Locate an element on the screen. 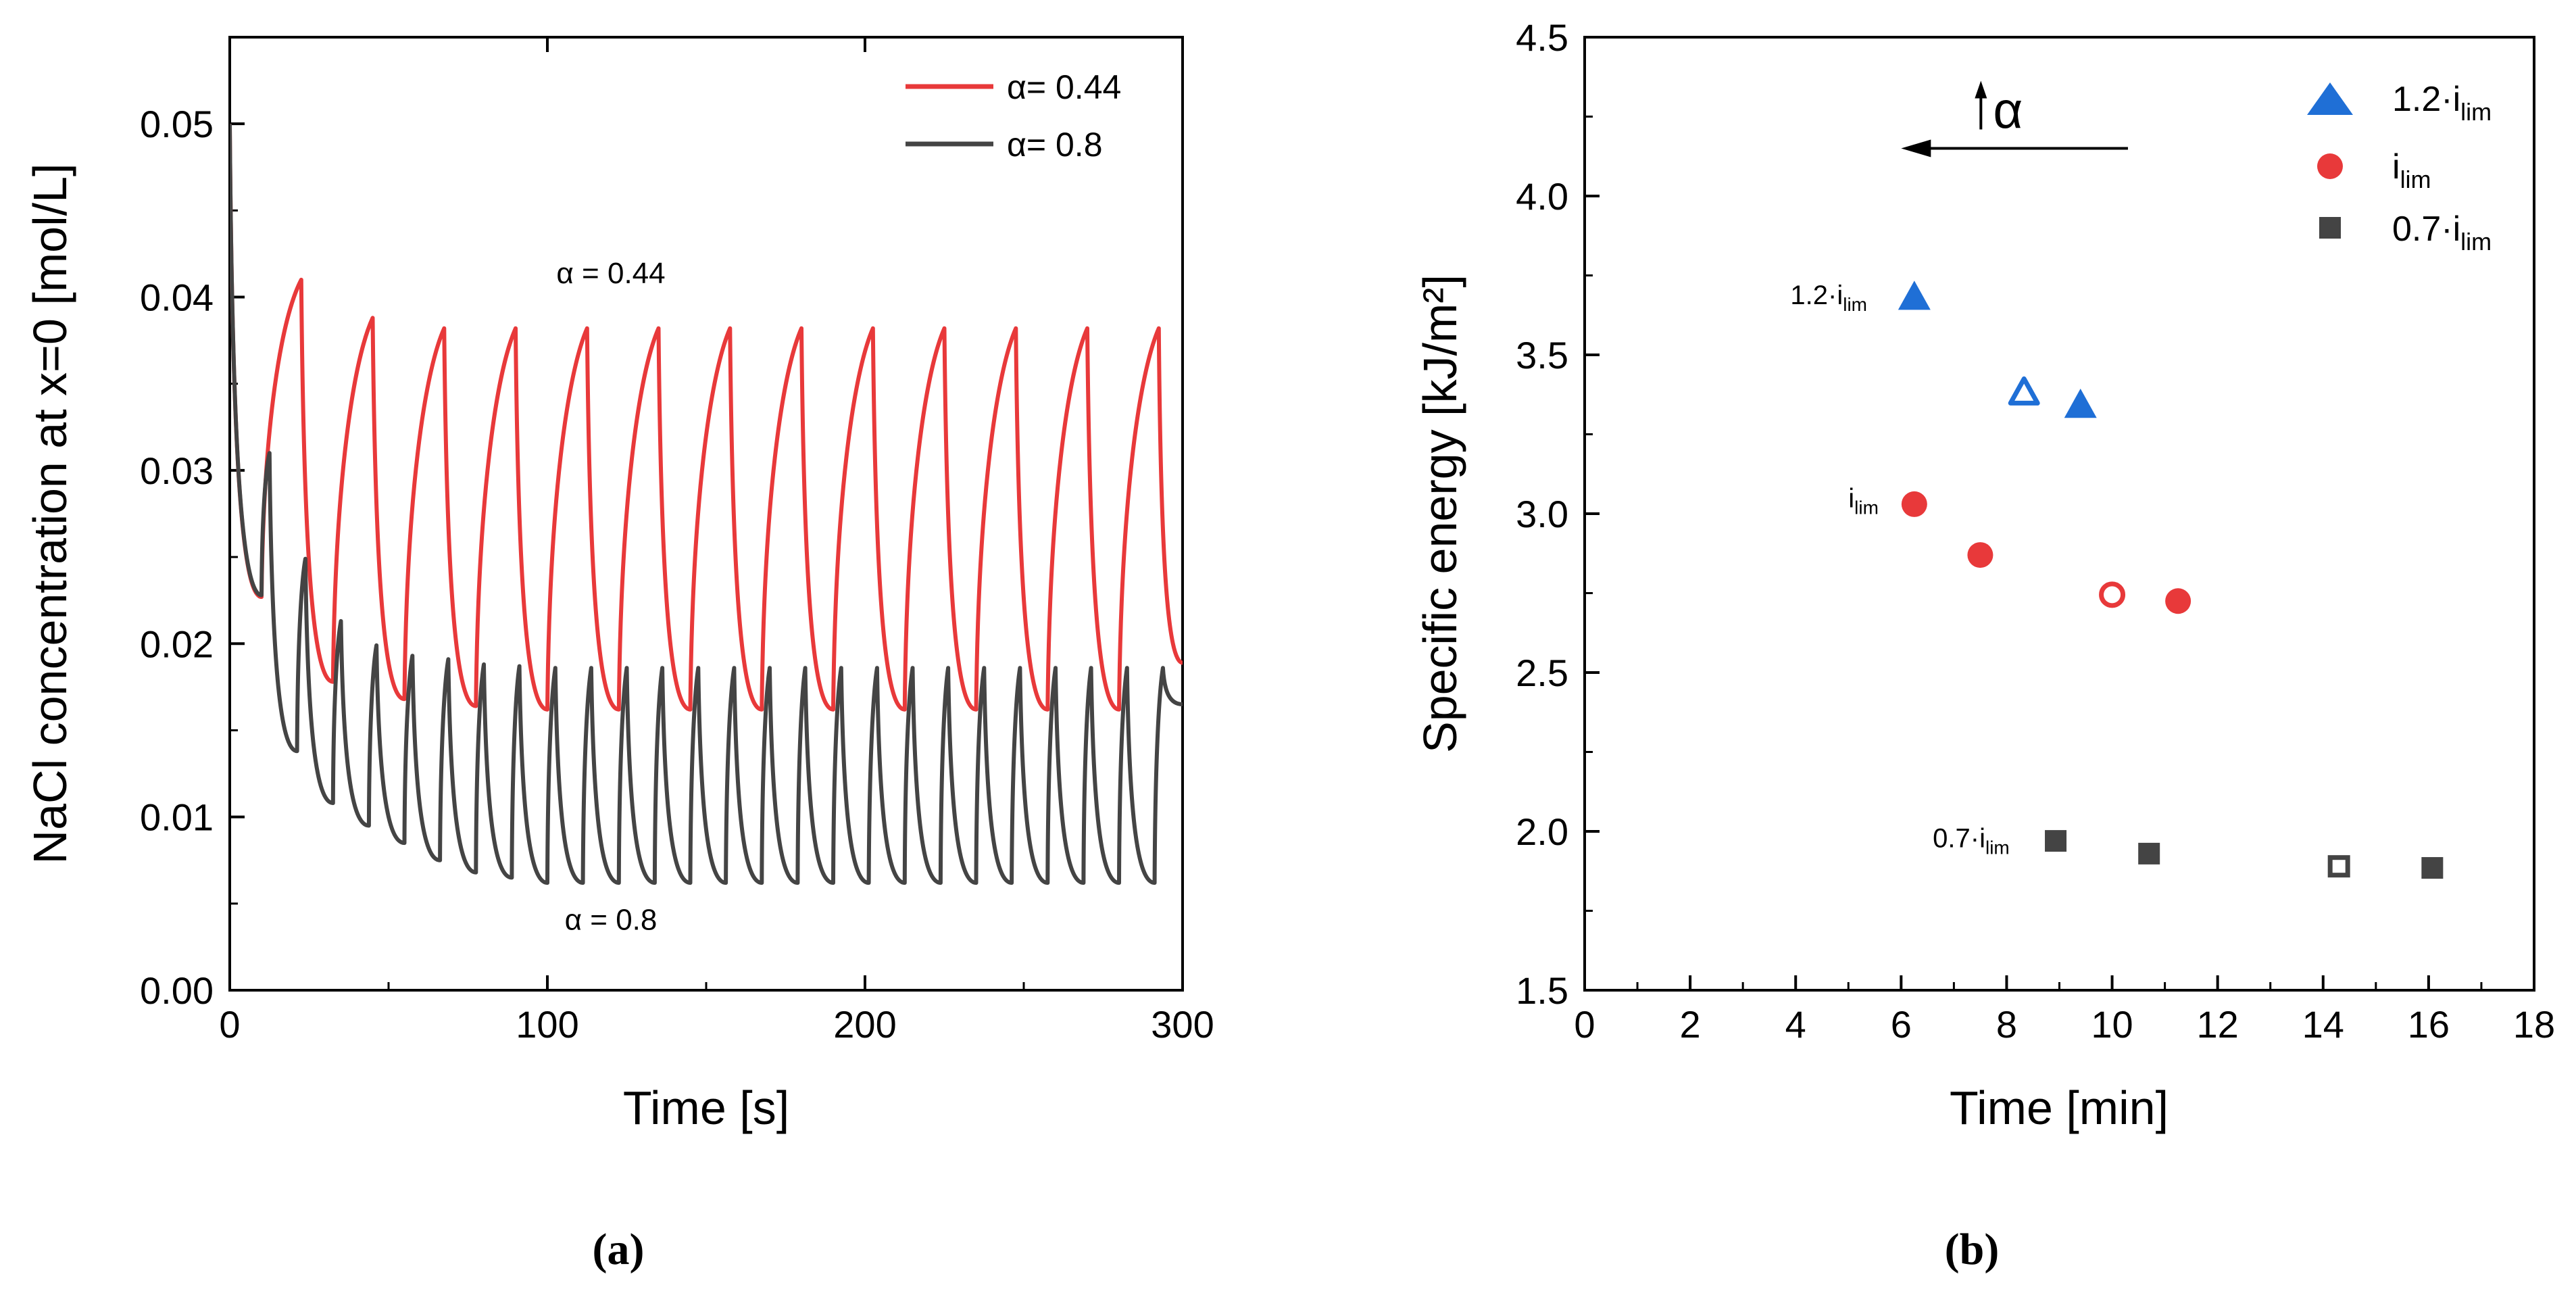  y-tick-label: 3.5 is located at coordinates (1542, 355).